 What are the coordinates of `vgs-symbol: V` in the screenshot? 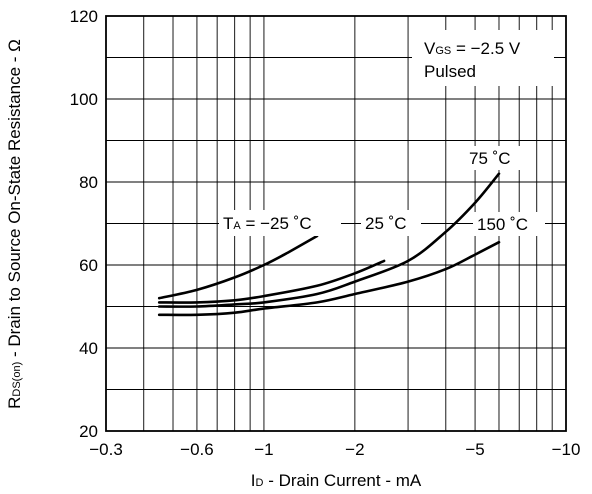 It's located at (430, 48).